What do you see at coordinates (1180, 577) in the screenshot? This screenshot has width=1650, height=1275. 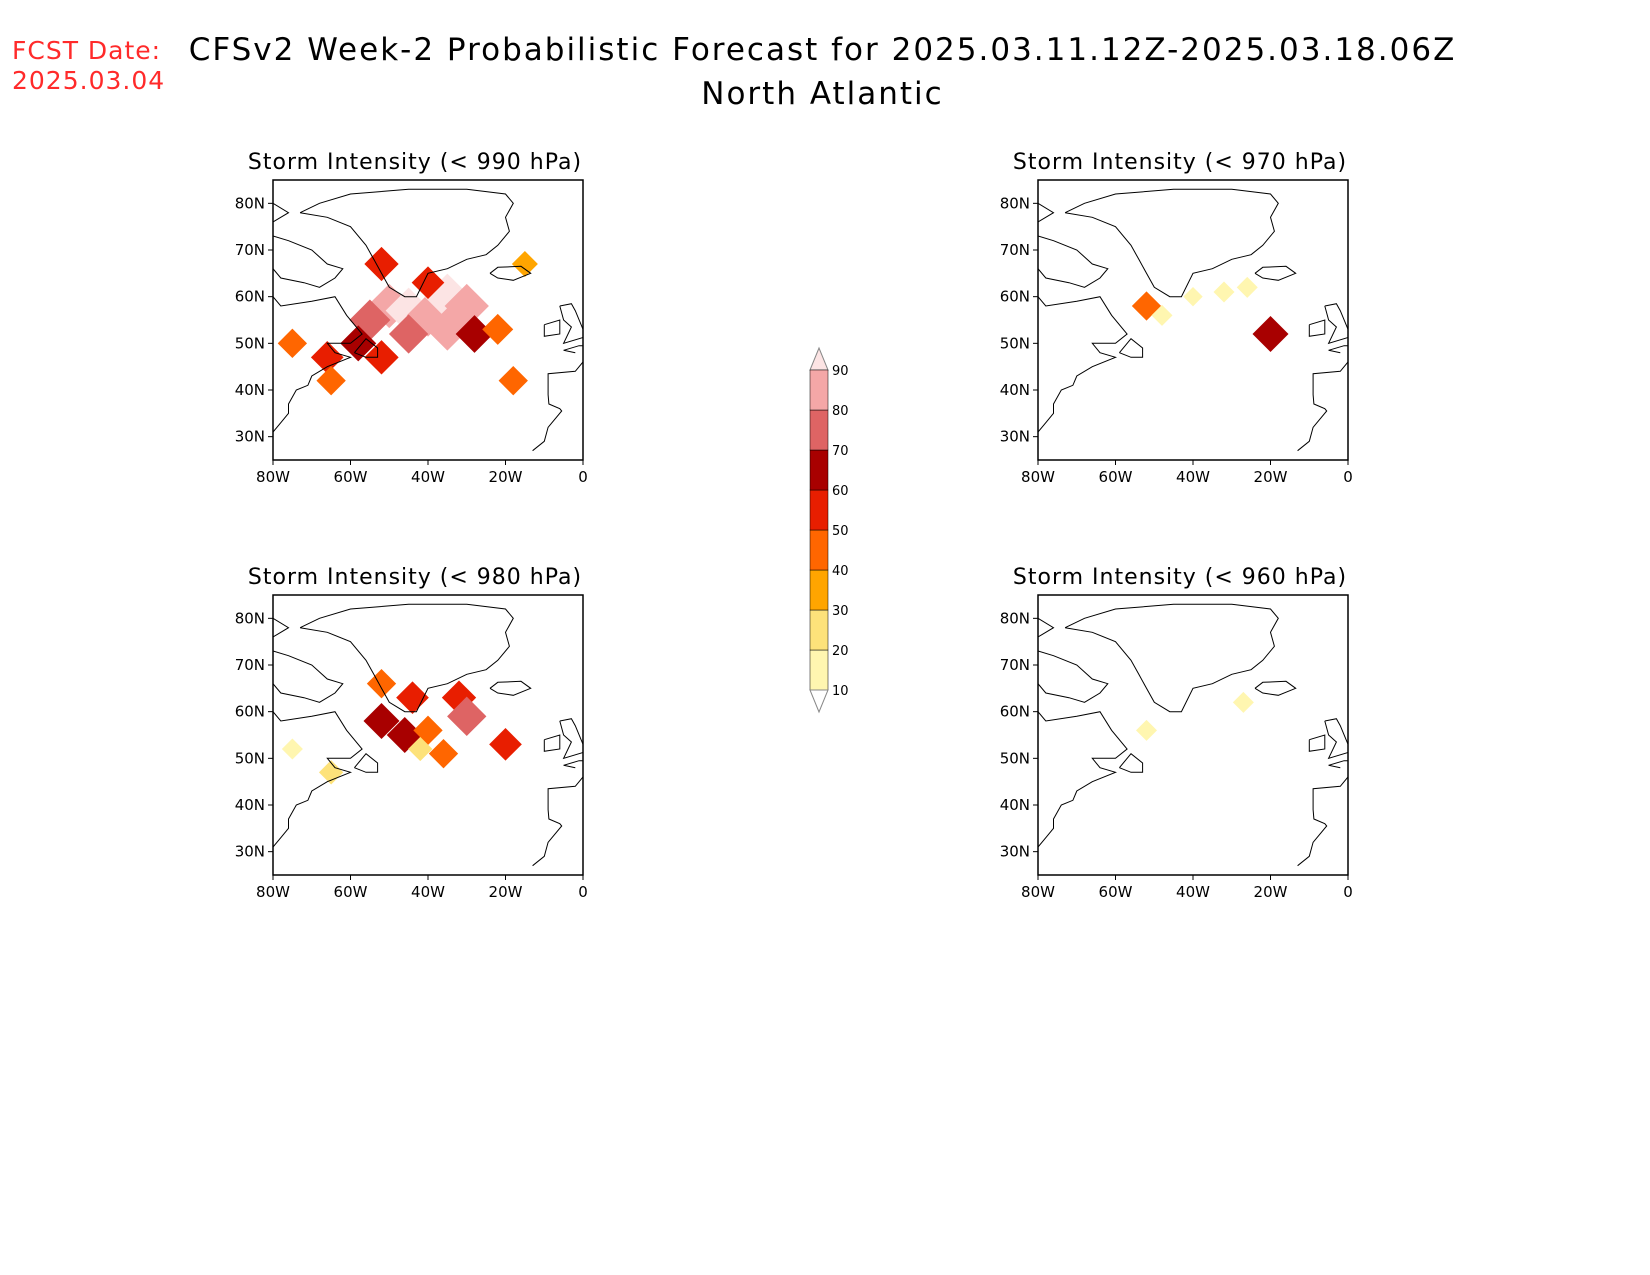 I see `panel-title-960: Storm Intensity (< 960 hPa)` at bounding box center [1180, 577].